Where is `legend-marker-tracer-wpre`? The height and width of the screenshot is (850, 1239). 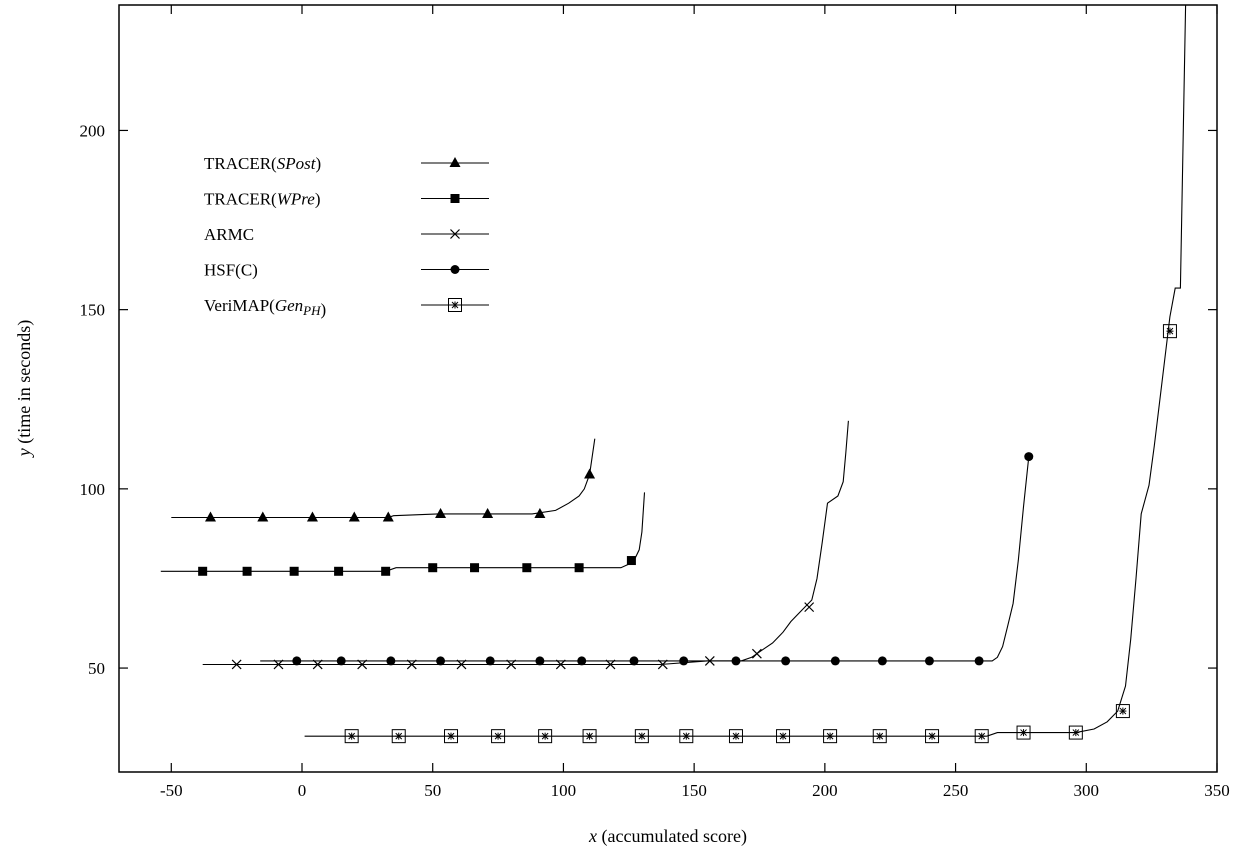 legend-marker-tracer-wpre is located at coordinates (455, 198).